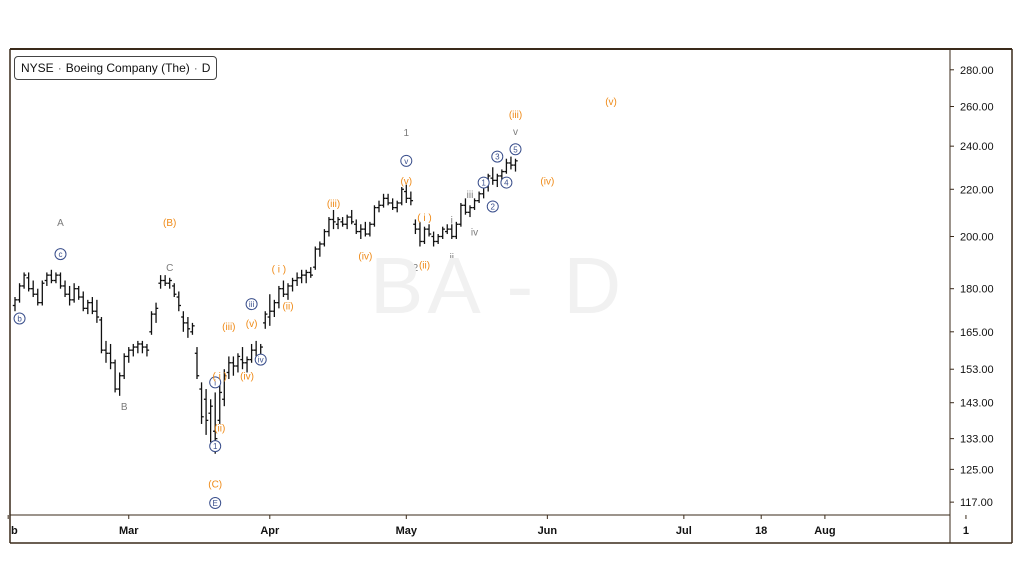 The image size is (1024, 576). What do you see at coordinates (977, 108) in the screenshot?
I see `price-tick-label: 260.00` at bounding box center [977, 108].